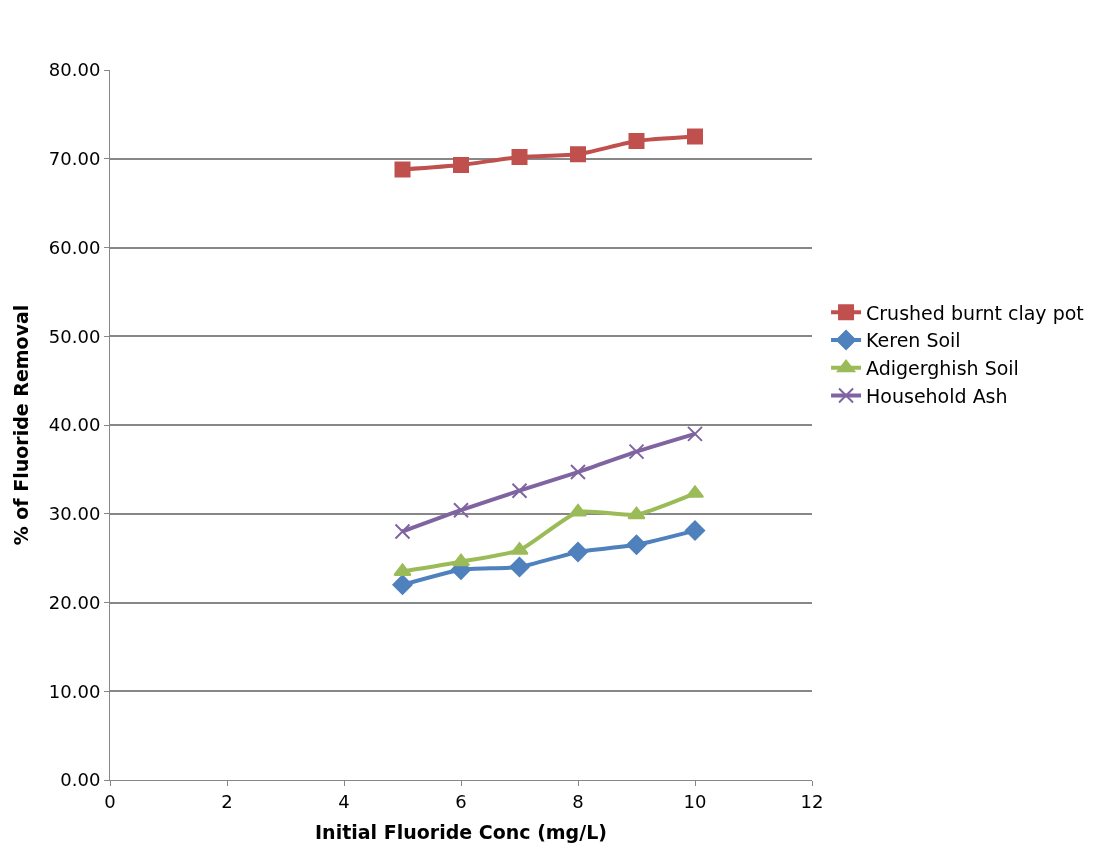 This screenshot has width=1101, height=860. I want to click on x-tick-label: 2, so click(227, 801).